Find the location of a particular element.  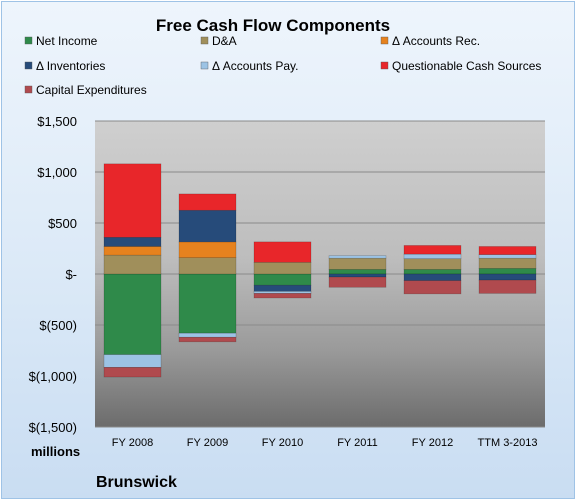

y-tick-label: $1,500 is located at coordinates (57, 121).